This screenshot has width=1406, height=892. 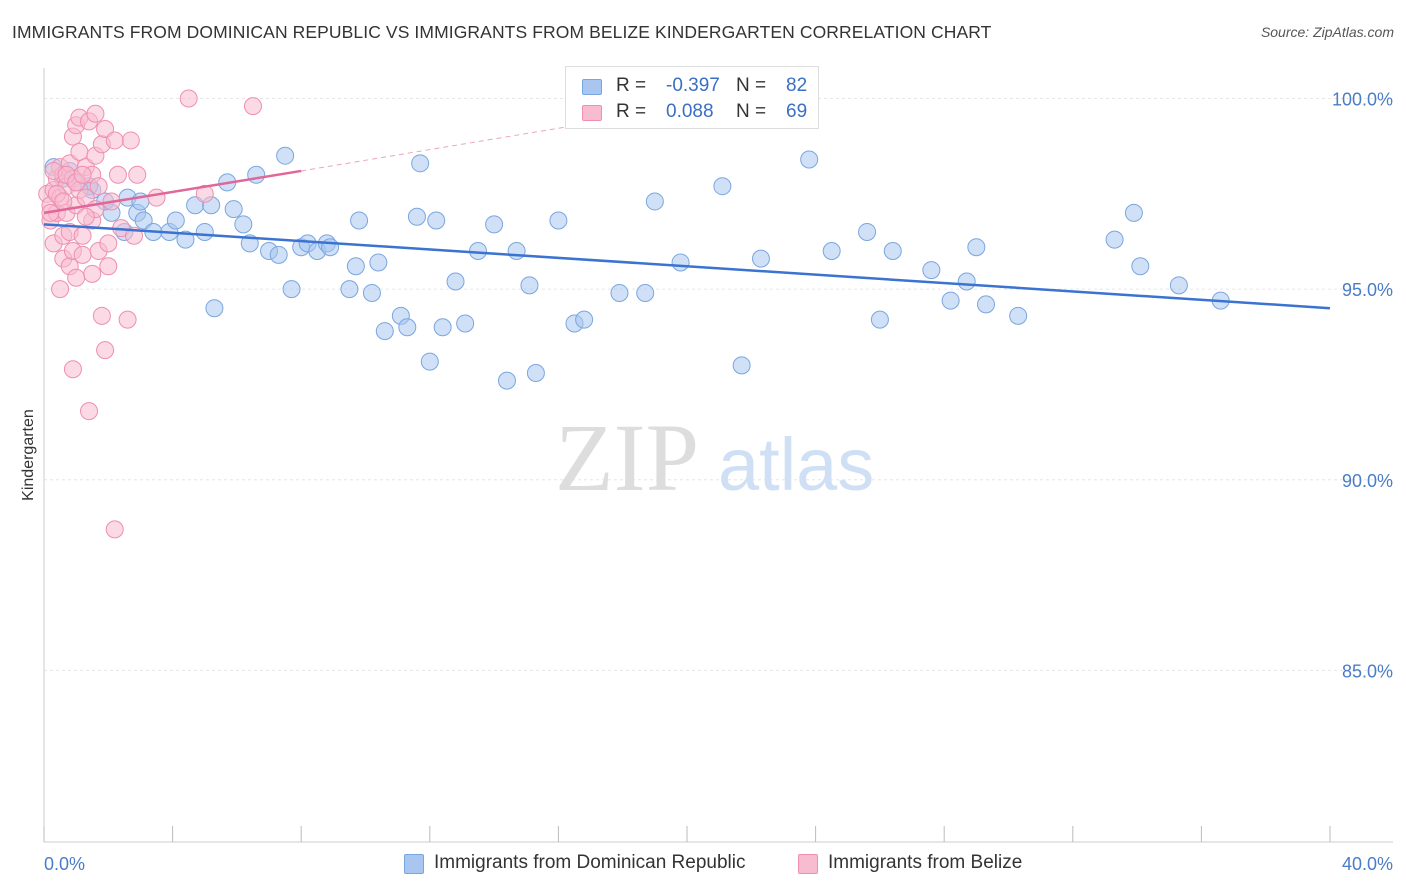 I want to click on y-tick-label: 90.0%, so click(x=1367, y=481).